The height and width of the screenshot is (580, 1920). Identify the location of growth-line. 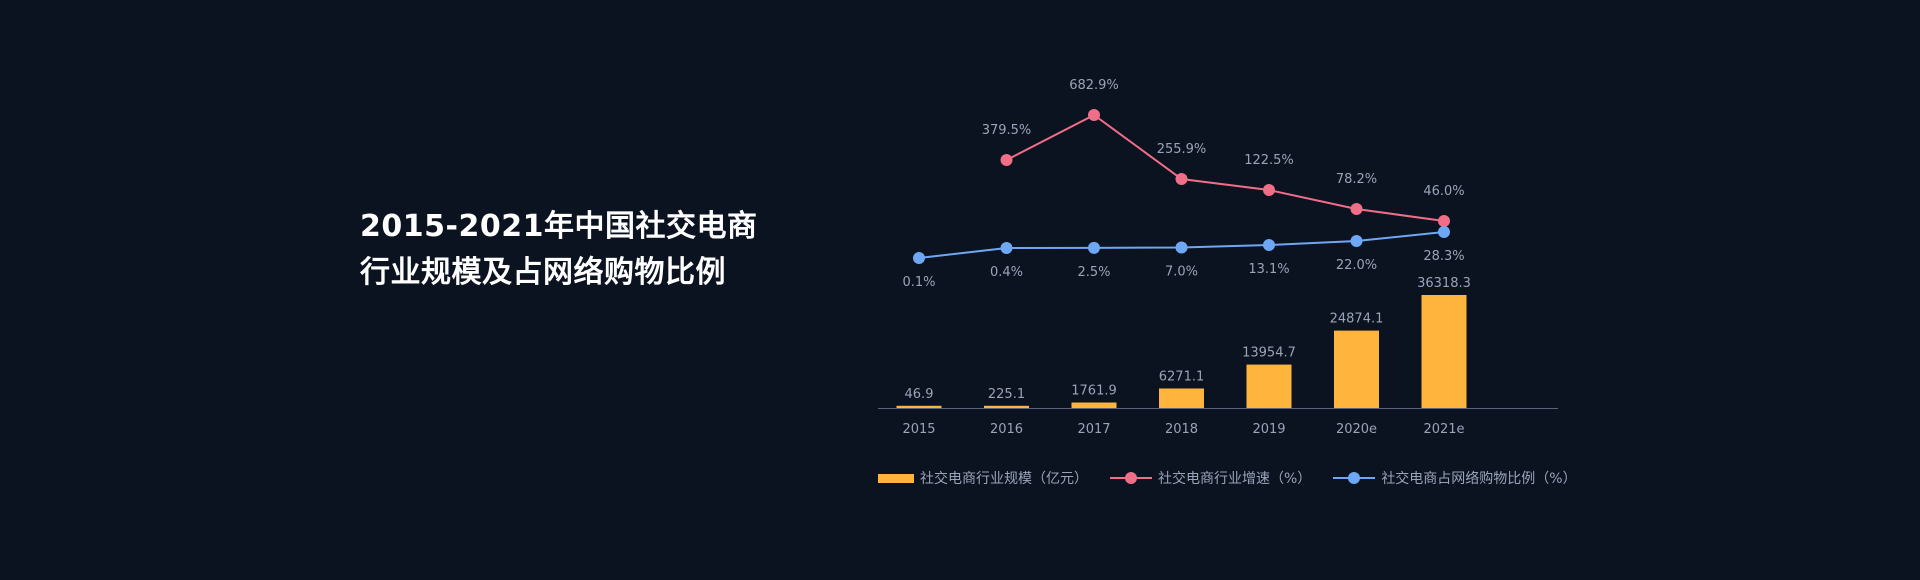
(1225, 167).